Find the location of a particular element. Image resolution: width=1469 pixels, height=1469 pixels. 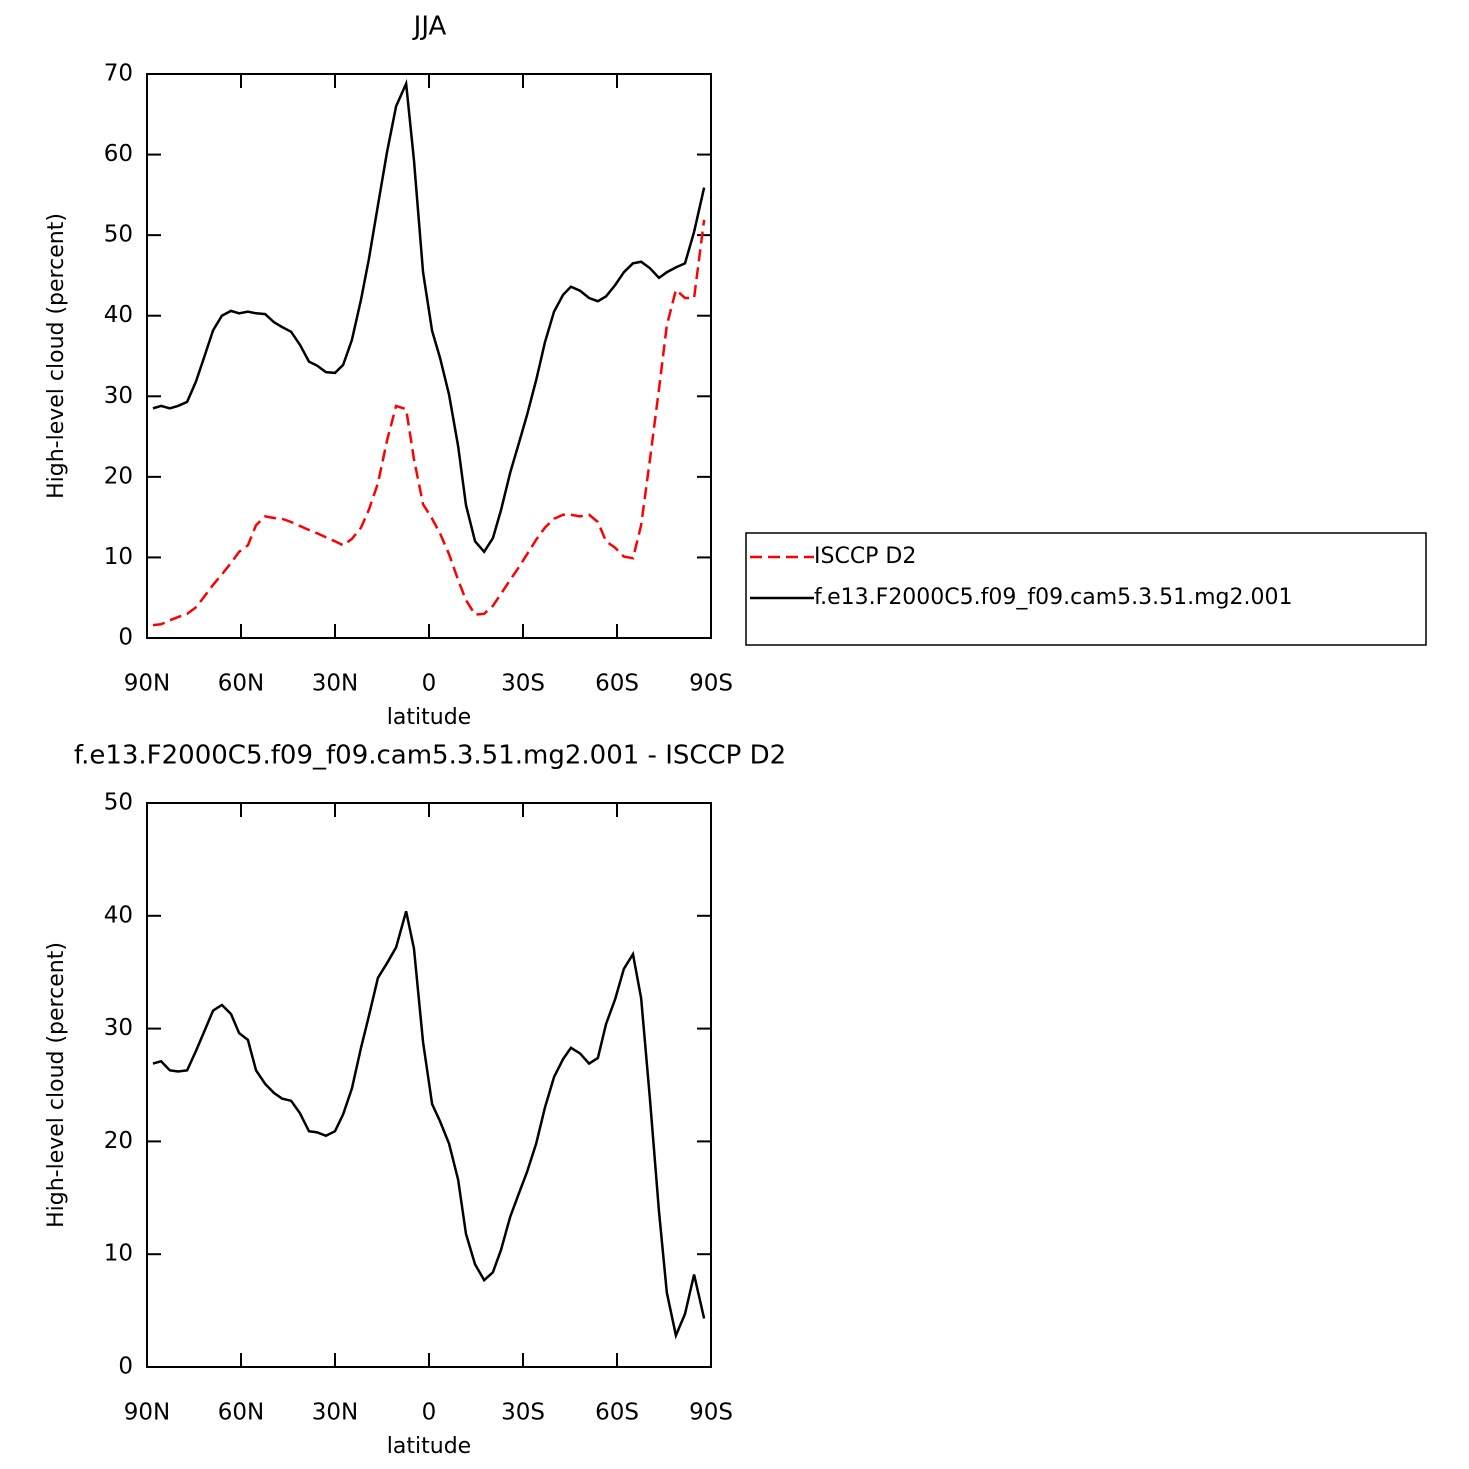

legend-box is located at coordinates (1086, 589).